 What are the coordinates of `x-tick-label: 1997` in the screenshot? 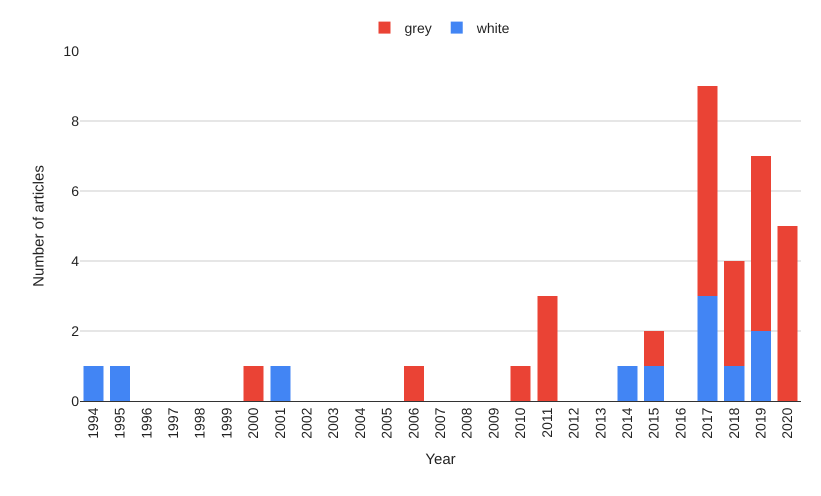 It's located at (173, 423).